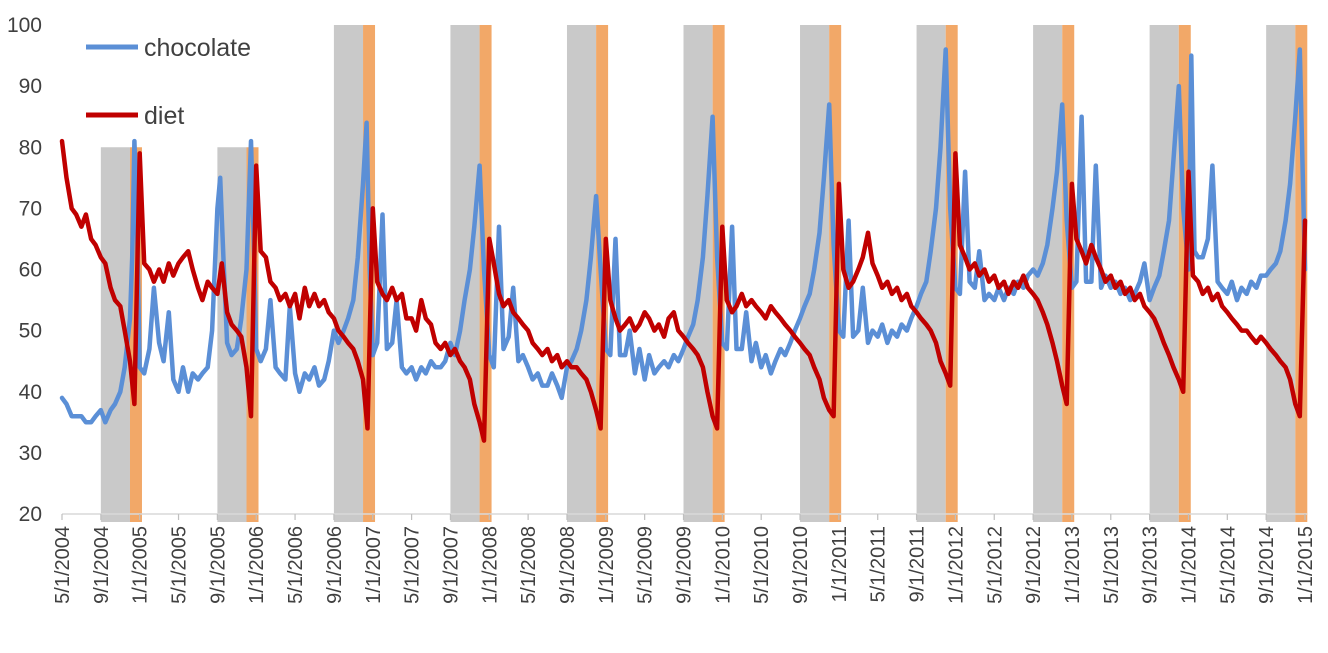  I want to click on x-tick-label-0: 5/1/2004, so click(63, 565).